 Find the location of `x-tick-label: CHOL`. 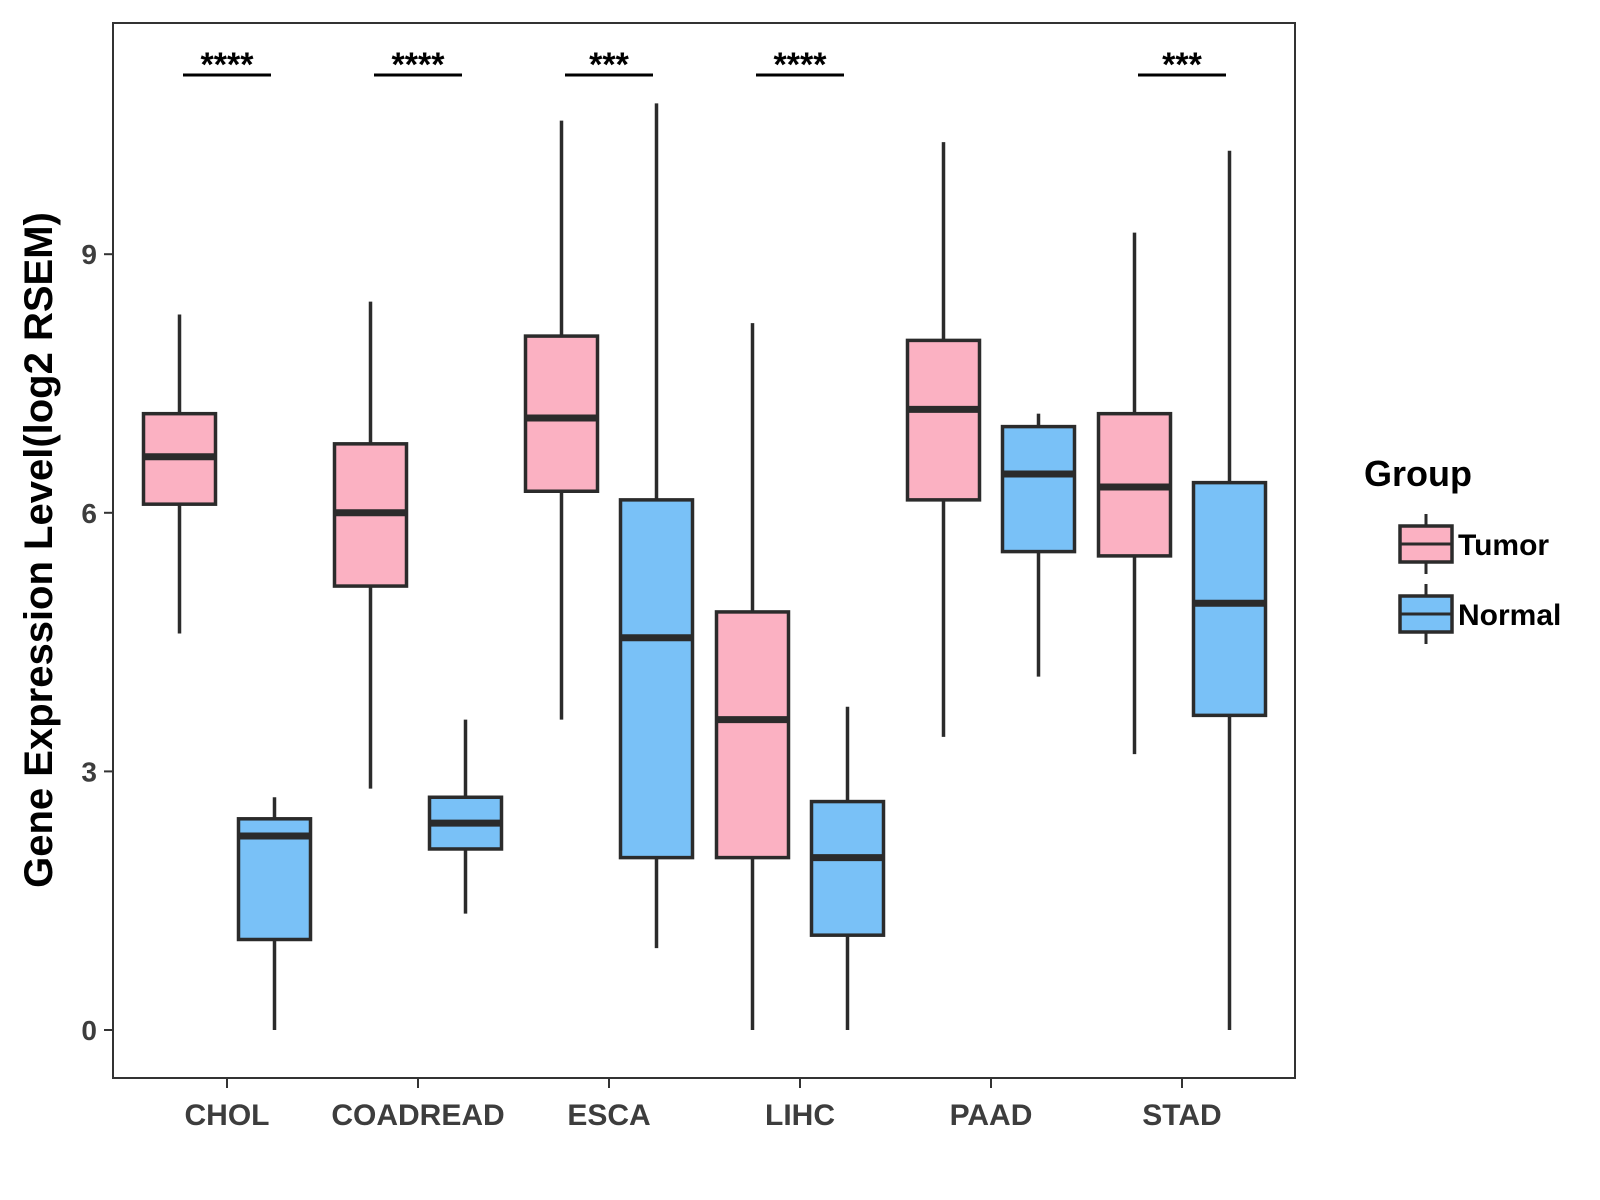

x-tick-label: CHOL is located at coordinates (227, 1115).